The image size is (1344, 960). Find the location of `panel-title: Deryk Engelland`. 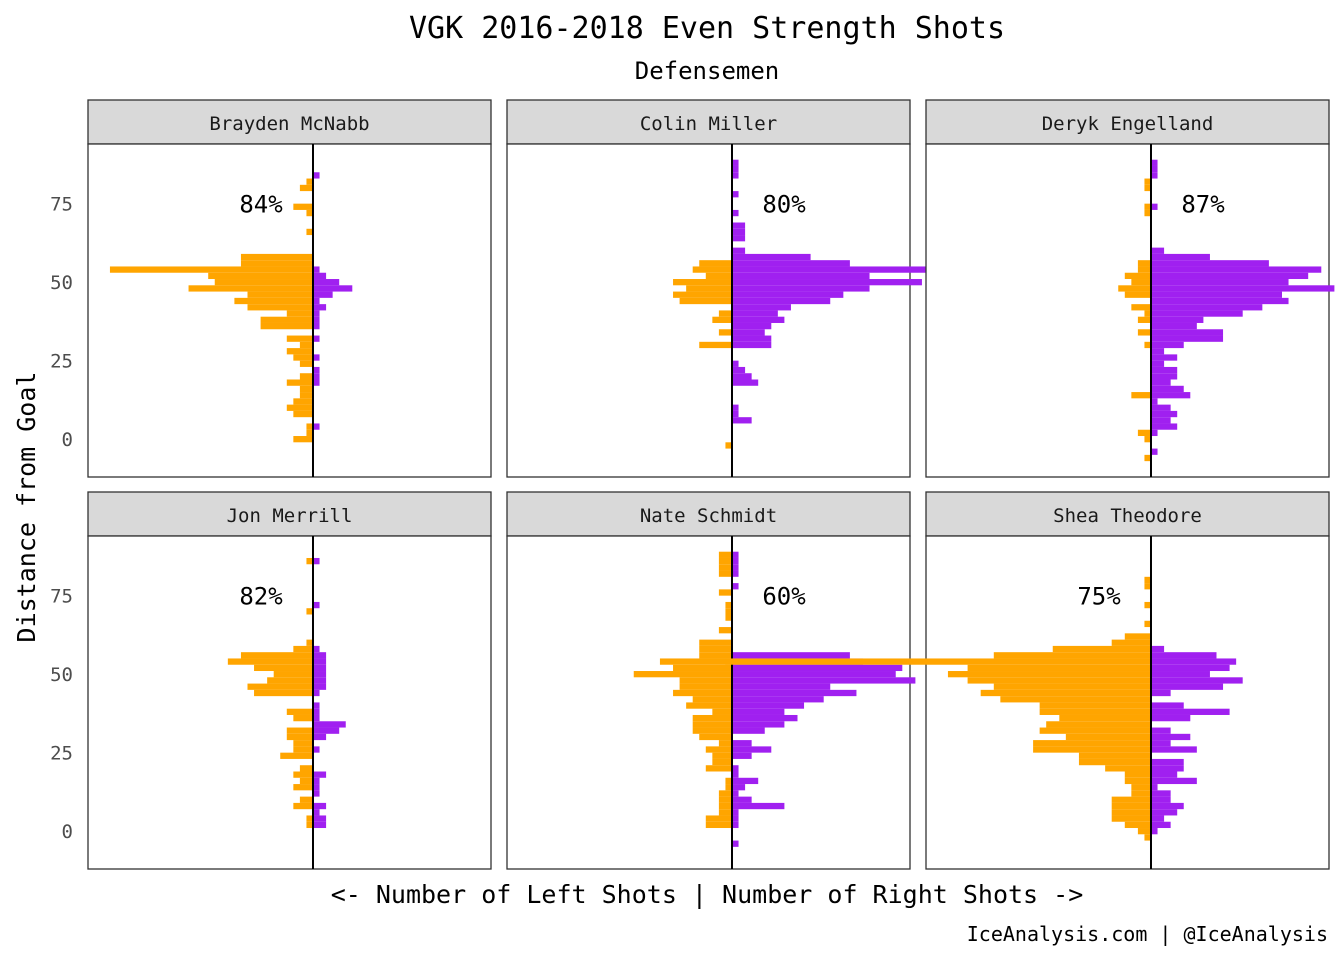

panel-title: Deryk Engelland is located at coordinates (1128, 124).